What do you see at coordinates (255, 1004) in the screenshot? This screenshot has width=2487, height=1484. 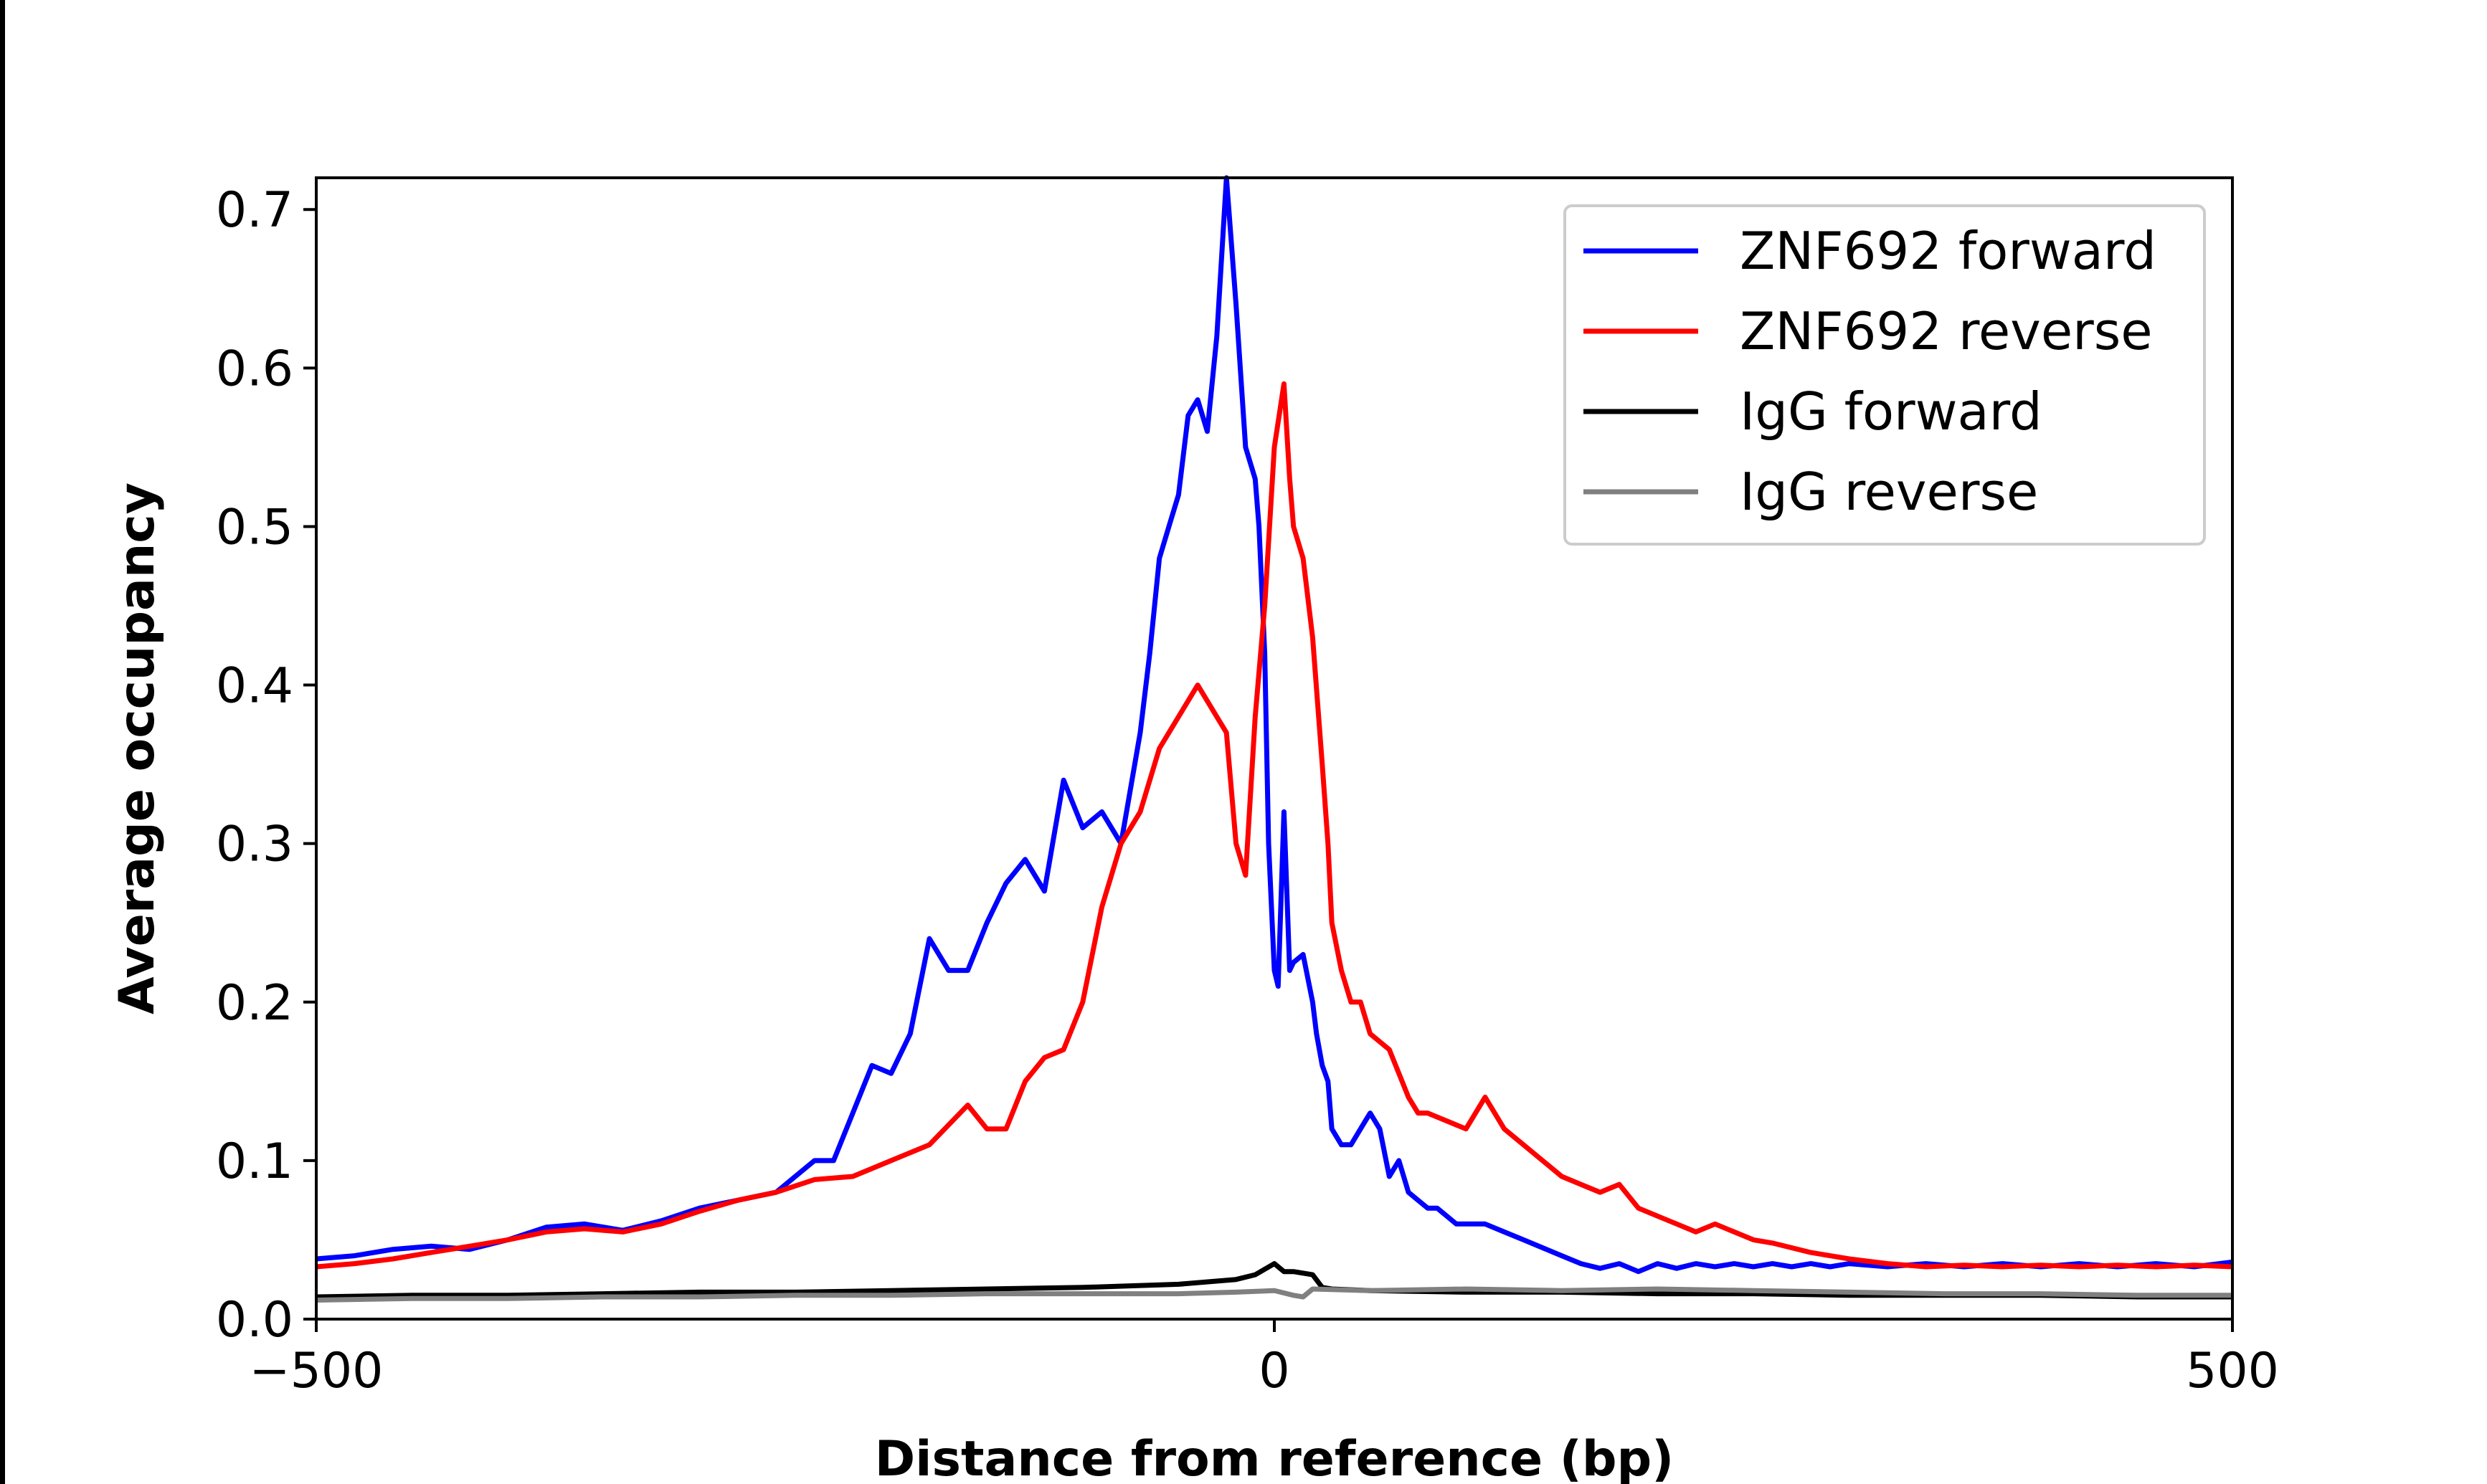 I see `y-tick-label: 0.2` at bounding box center [255, 1004].